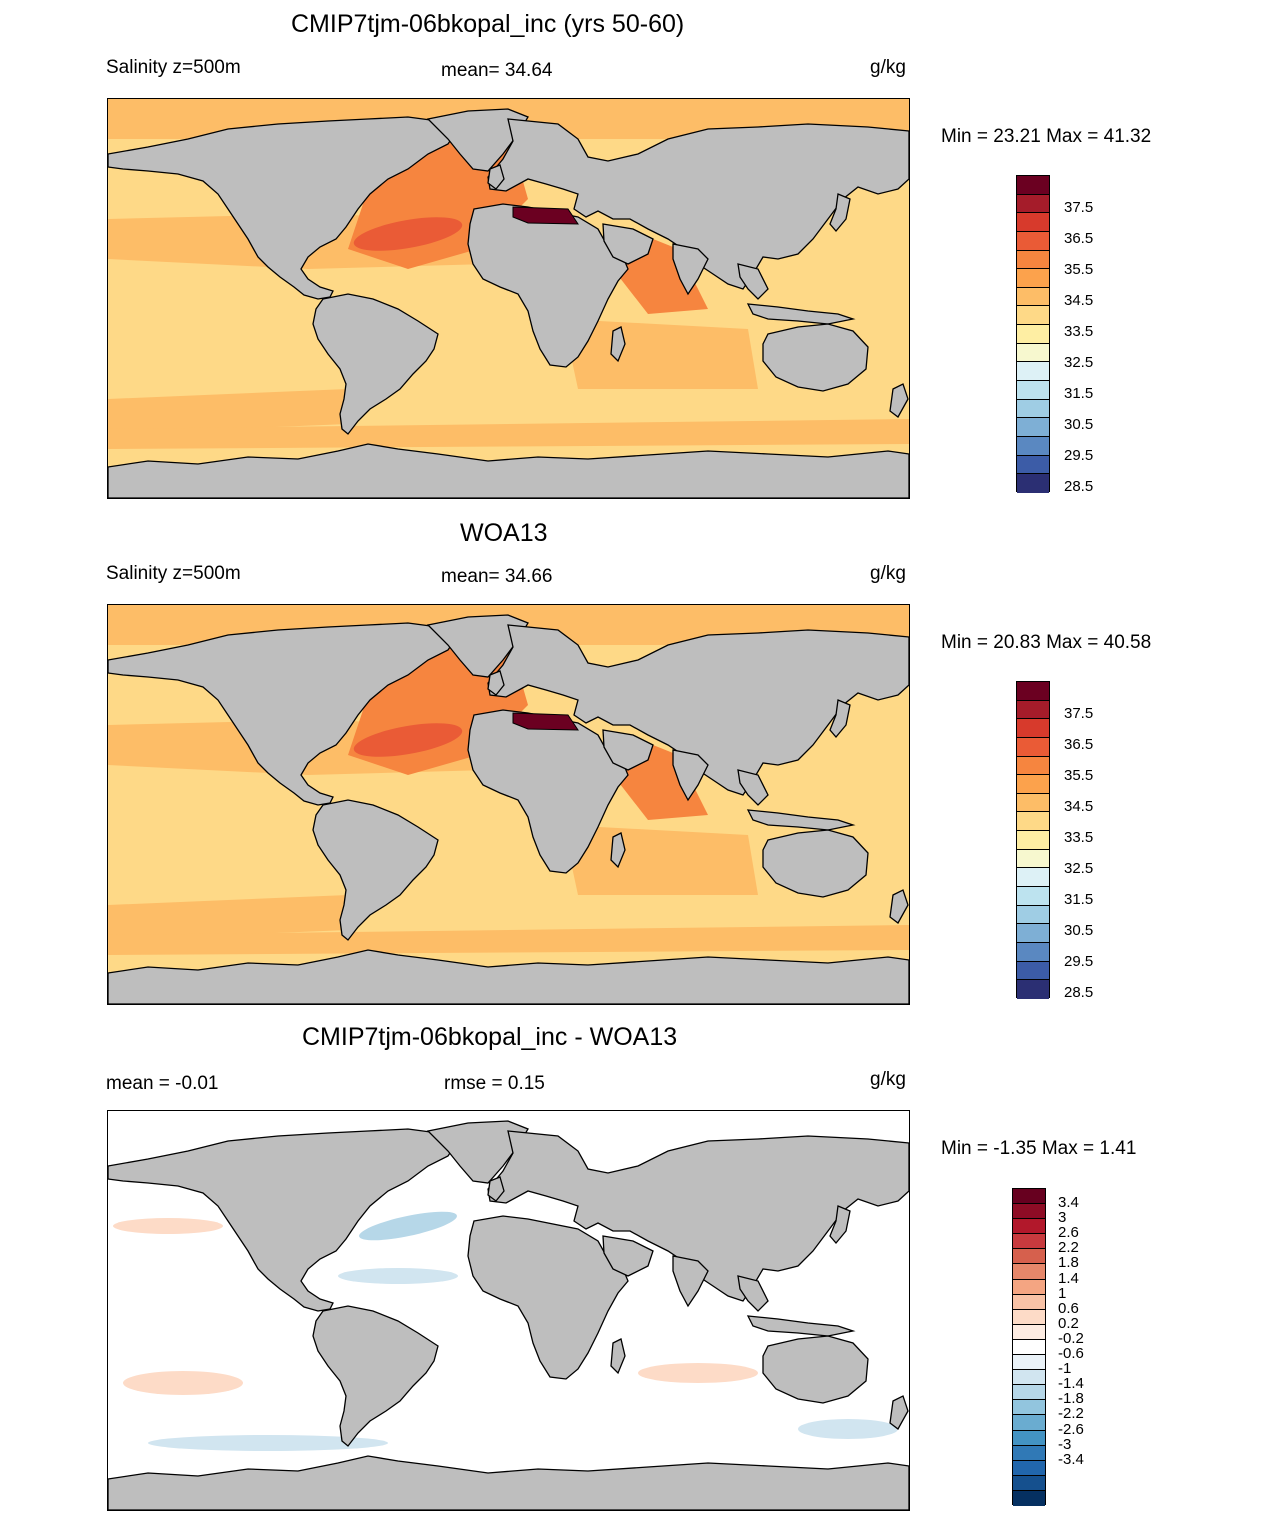  I want to click on panel2-colorbar, so click(1033, 840).